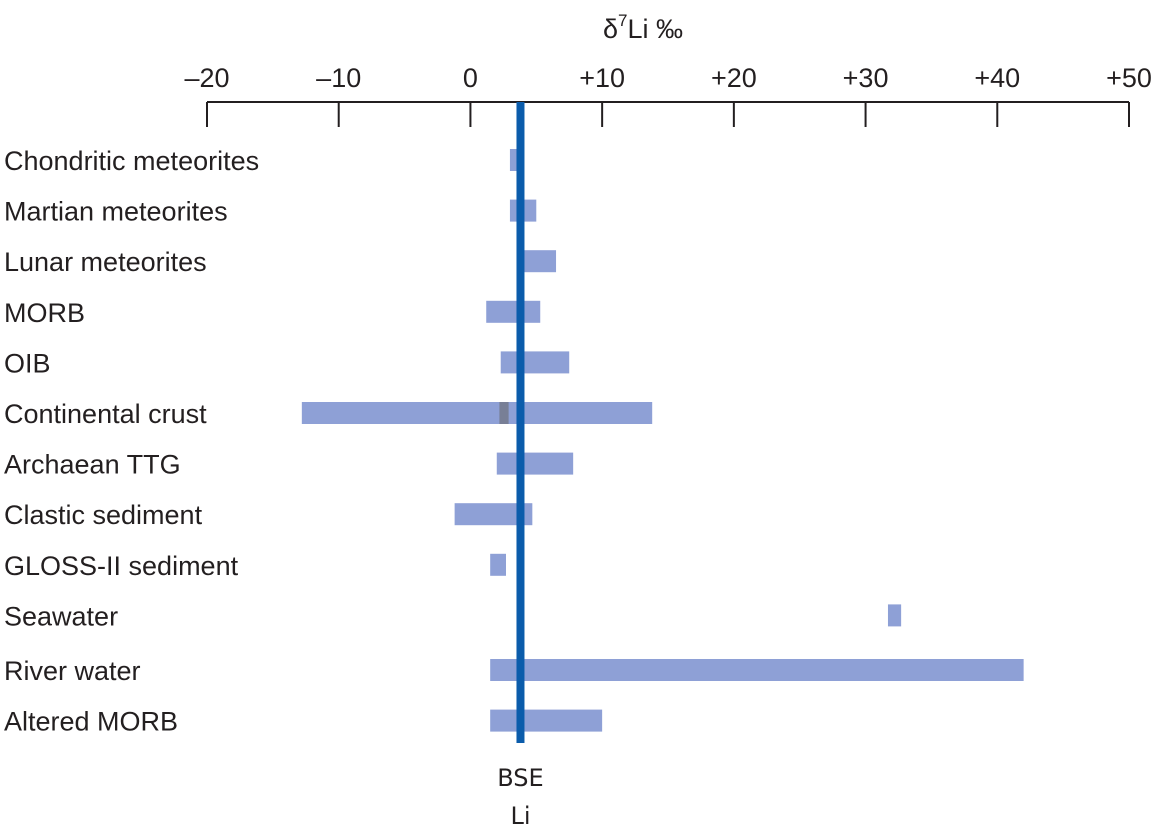 Image resolution: width=1157 pixels, height=830 pixels. Describe the element at coordinates (61, 616) in the screenshot. I see `category-label: Seawater` at that location.